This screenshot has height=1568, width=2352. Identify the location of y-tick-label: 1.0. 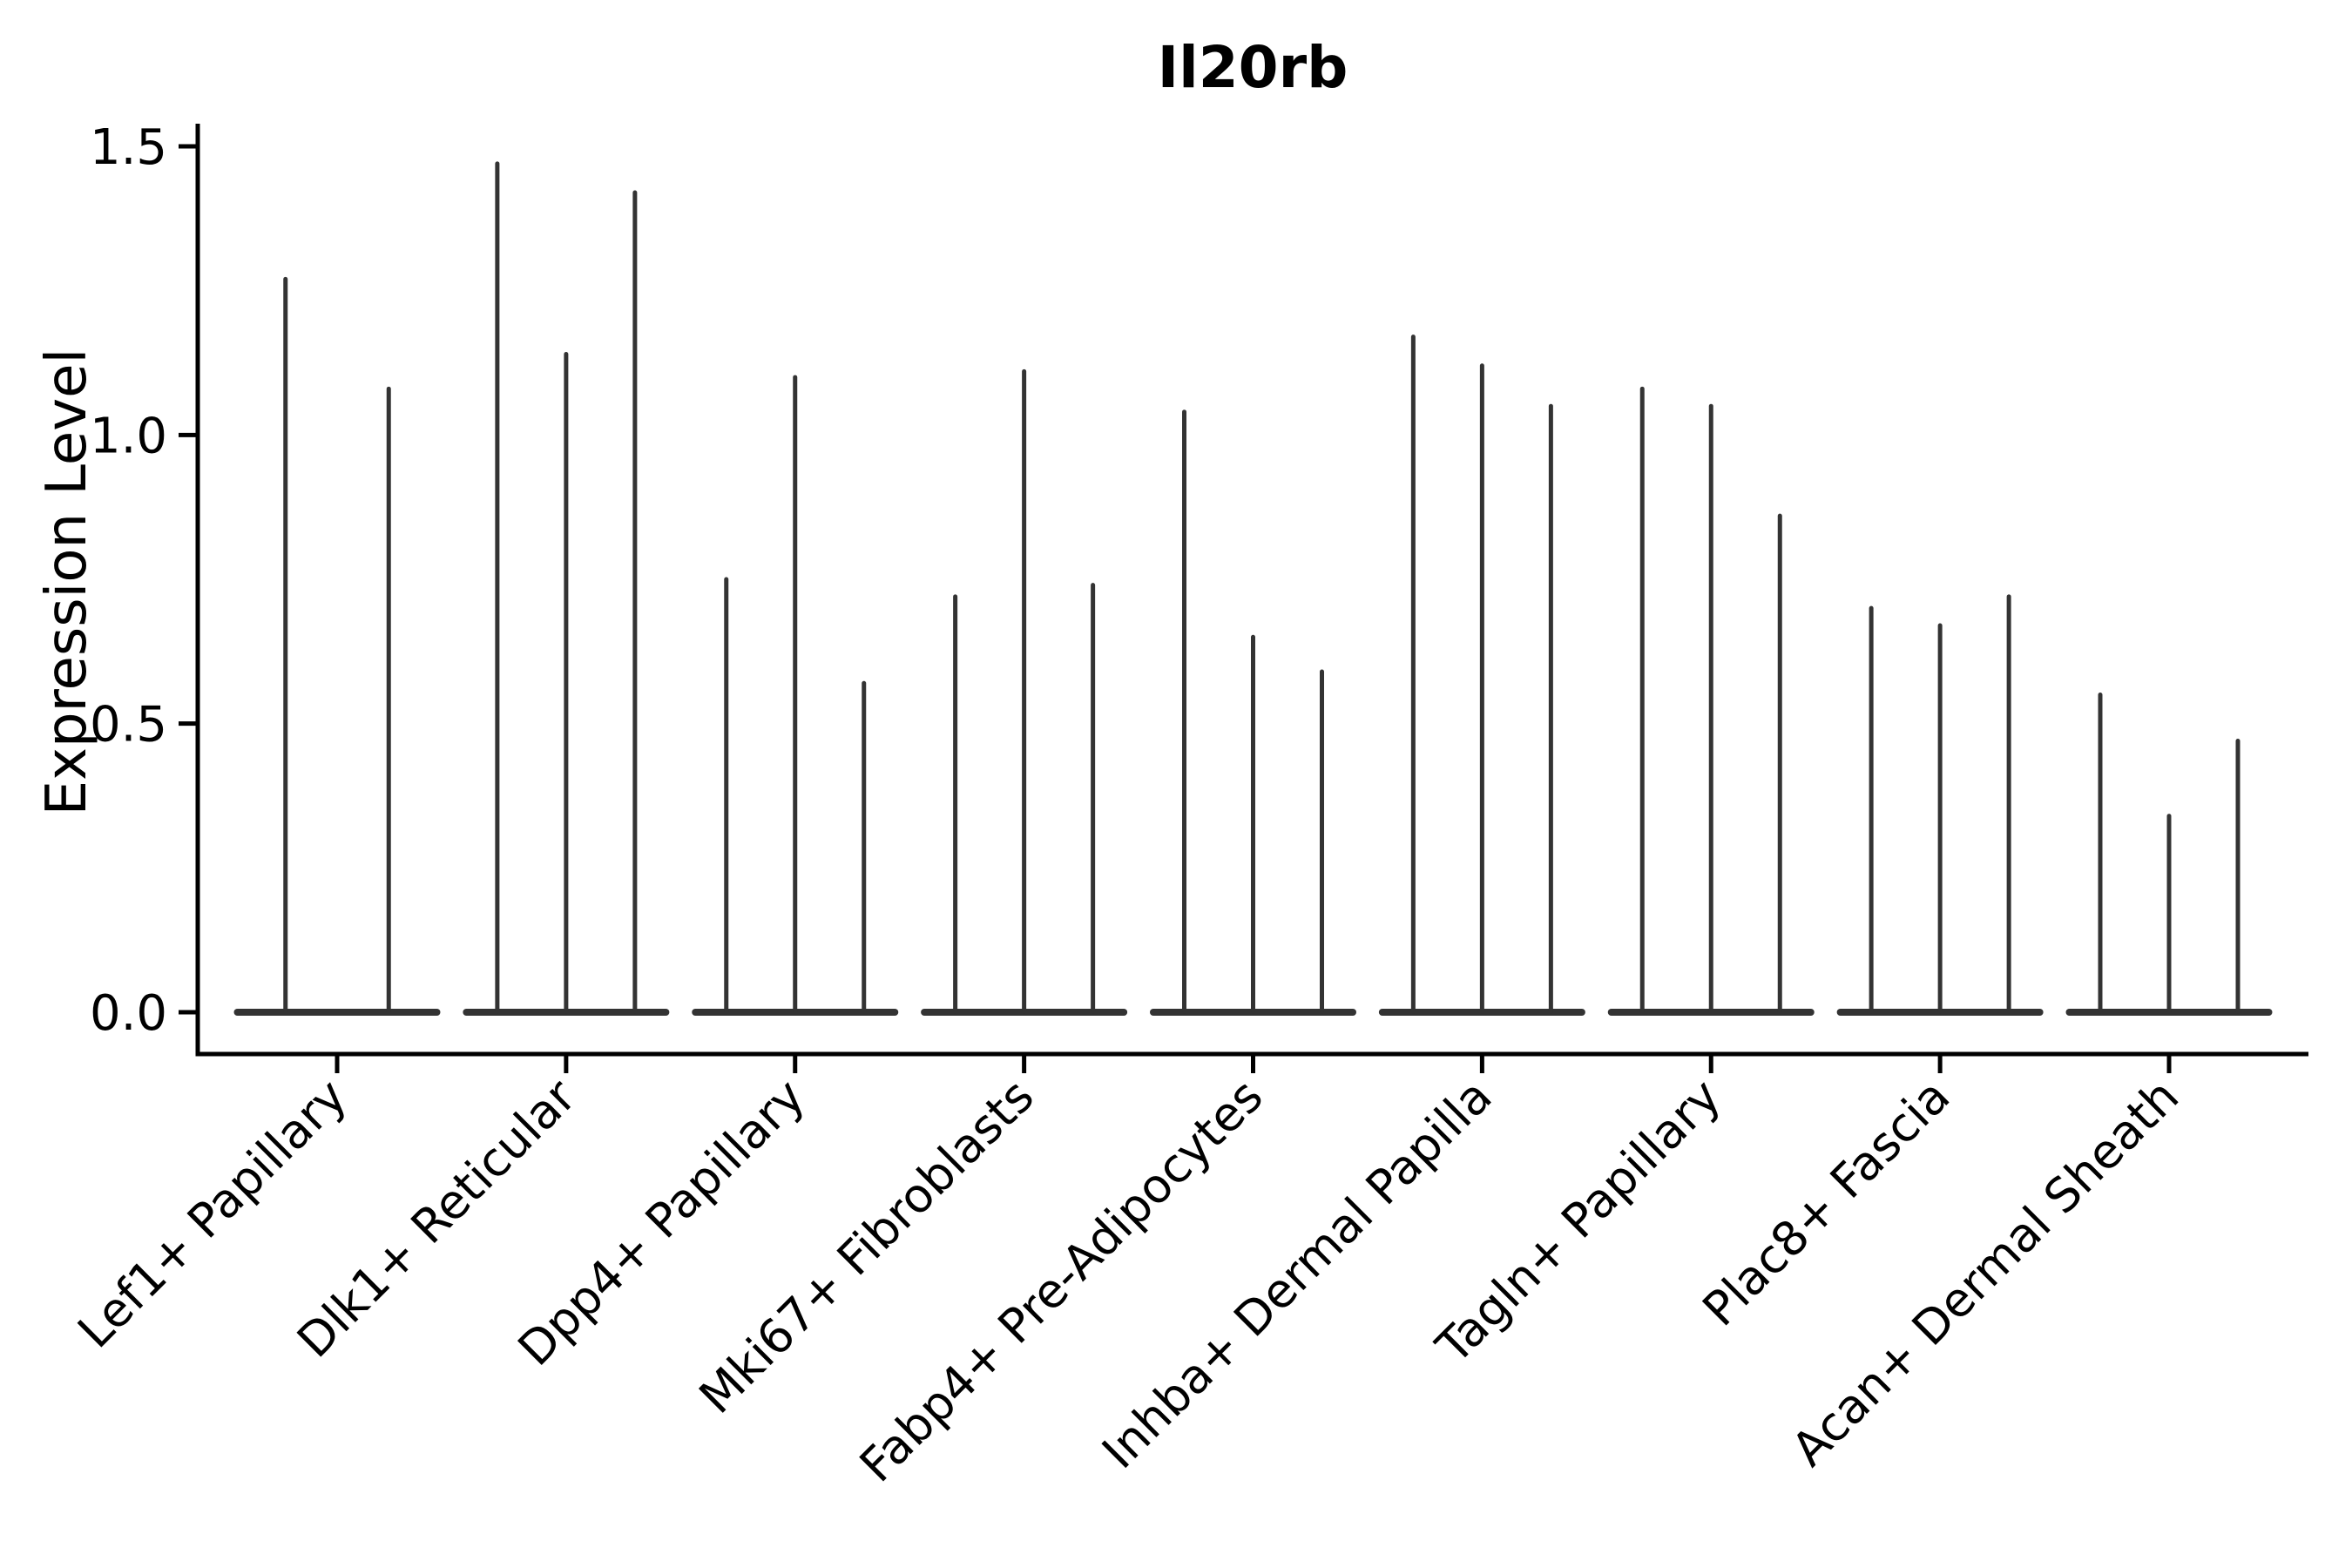
(129, 436).